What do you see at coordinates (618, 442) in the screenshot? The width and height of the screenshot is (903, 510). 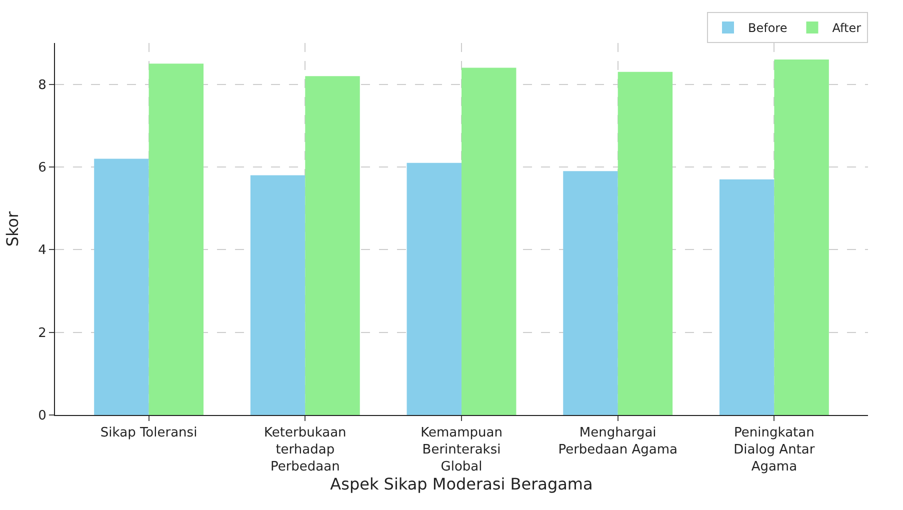 I see `x-tick-label: Menghargai Perbedaan Agama` at bounding box center [618, 442].